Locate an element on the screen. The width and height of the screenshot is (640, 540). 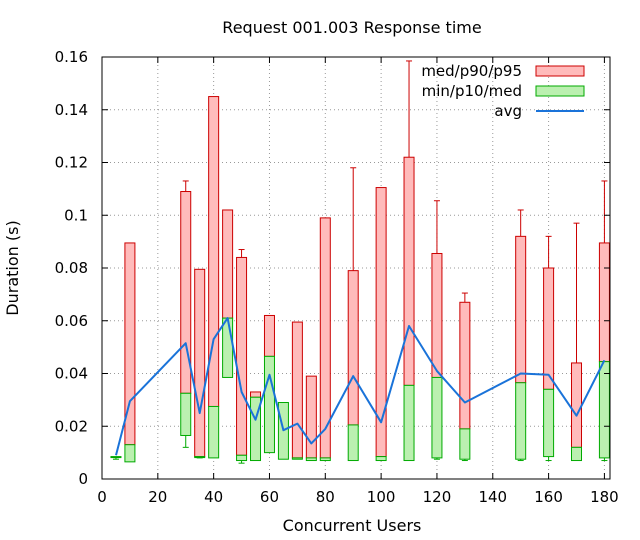
x-tick-label: 180 is located at coordinates (604, 497).